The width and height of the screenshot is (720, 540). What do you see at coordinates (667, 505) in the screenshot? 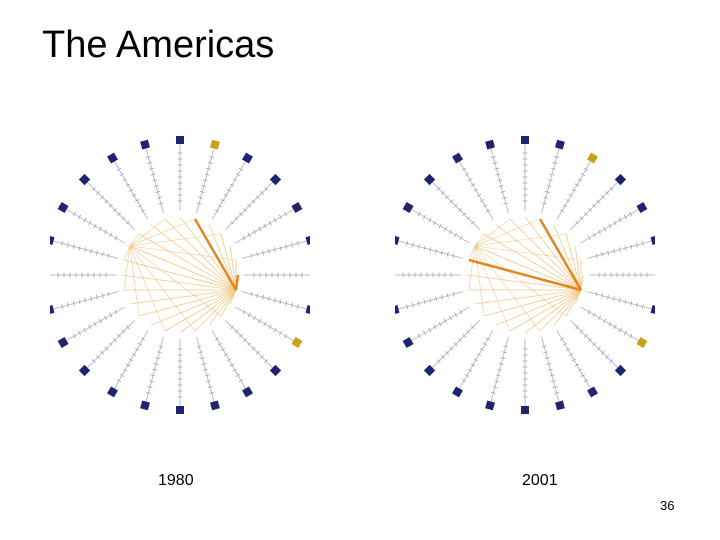
I see `page-number: 36` at bounding box center [667, 505].